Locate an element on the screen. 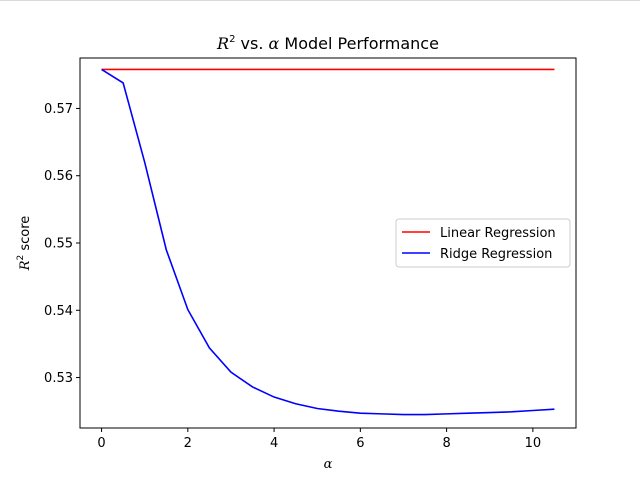  y-tick-label: 0.56 is located at coordinates (58, 176).